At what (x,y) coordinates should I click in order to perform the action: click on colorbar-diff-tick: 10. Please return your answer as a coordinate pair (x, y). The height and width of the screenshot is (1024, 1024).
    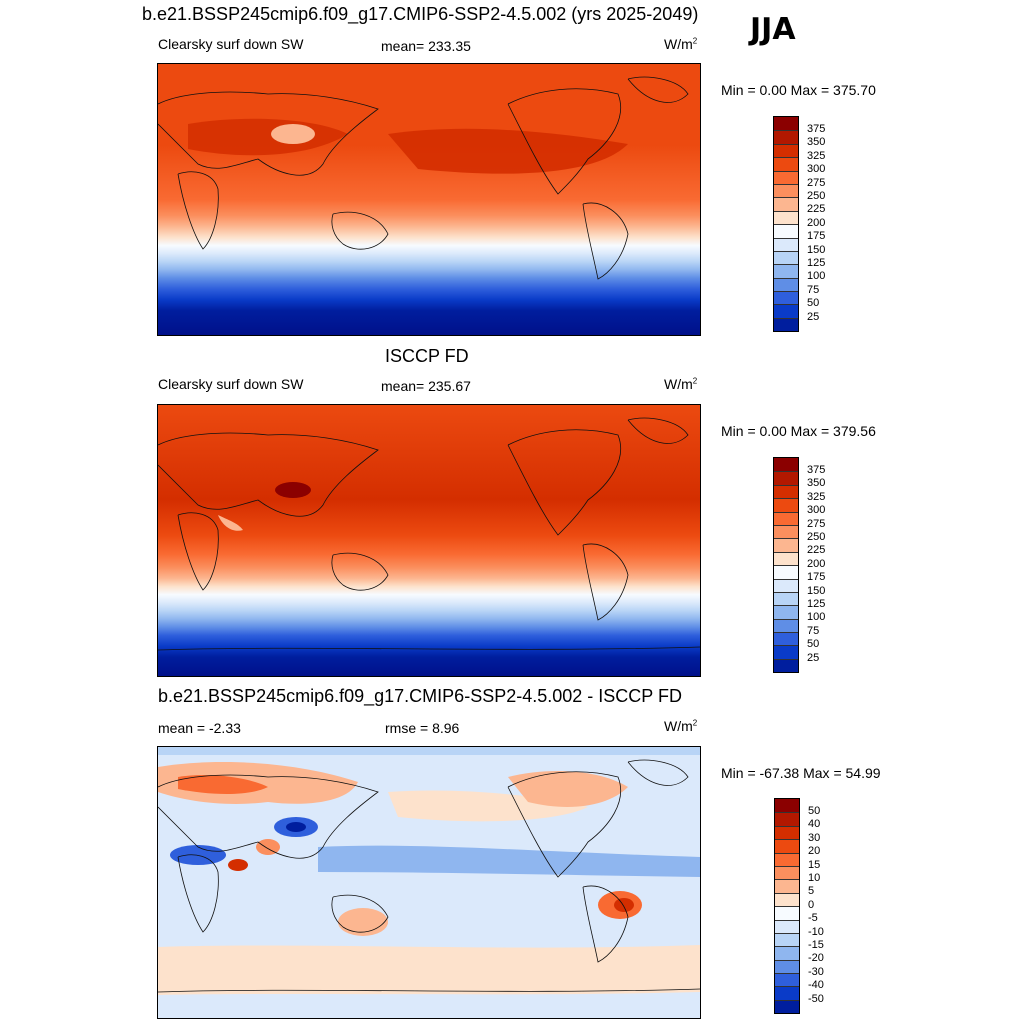
    Looking at the image, I should click on (814, 878).